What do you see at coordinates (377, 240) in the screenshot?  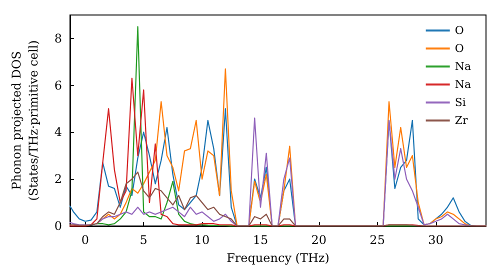 I see `x-tick-label: 25` at bounding box center [377, 240].